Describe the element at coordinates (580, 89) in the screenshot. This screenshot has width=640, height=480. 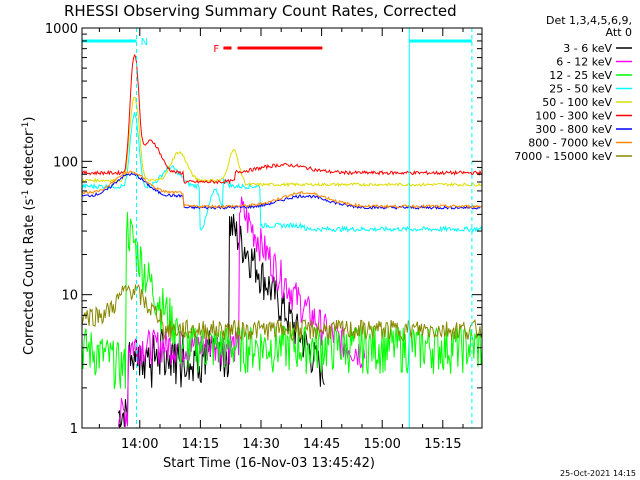
I see `legend-label-4: 25 - 50 keV` at that location.